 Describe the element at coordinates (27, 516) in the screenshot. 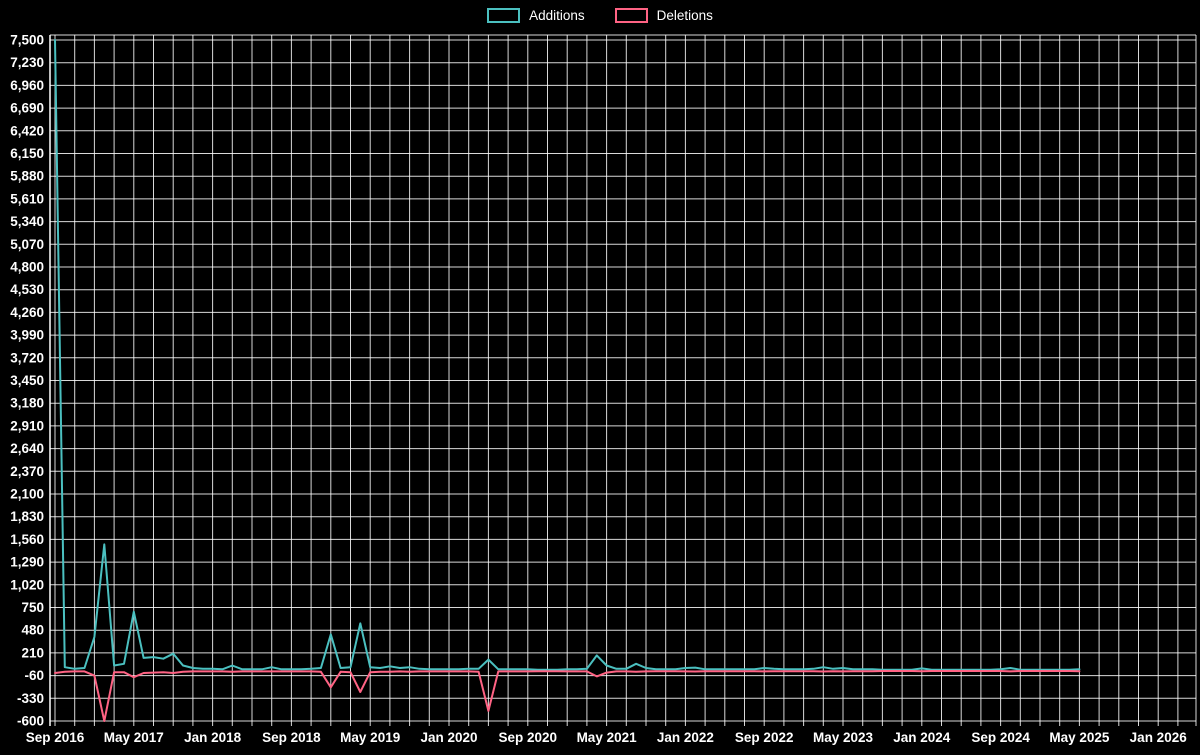

I see `svg-text: 1,830` at that location.